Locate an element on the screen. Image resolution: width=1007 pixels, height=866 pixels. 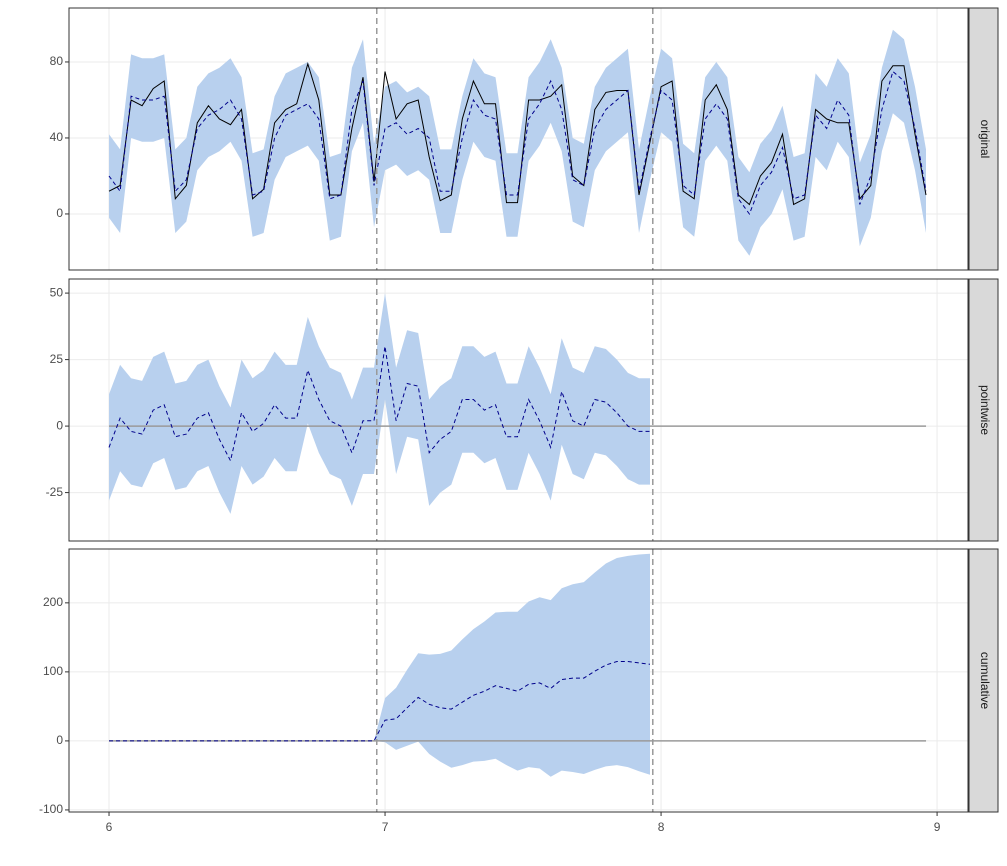
strip-label: cumulative is located at coordinates (985, 681).